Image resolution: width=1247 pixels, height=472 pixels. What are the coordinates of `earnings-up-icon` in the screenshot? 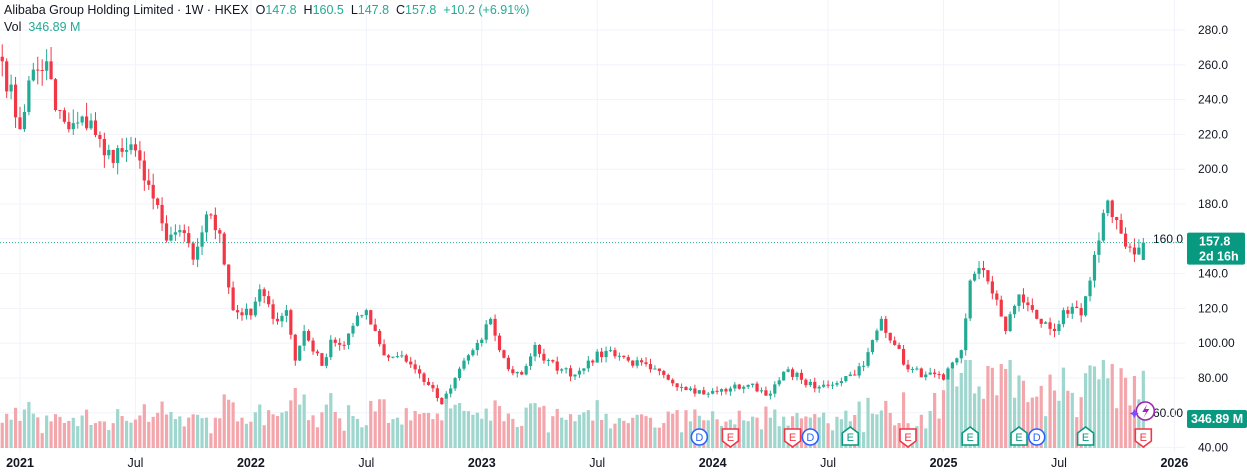 It's located at (1085, 436).